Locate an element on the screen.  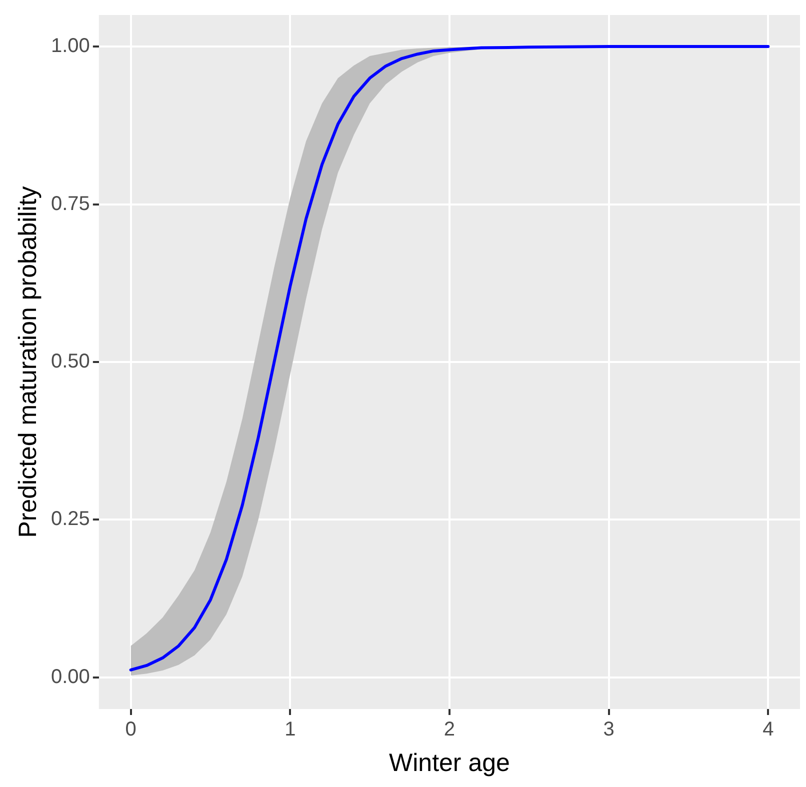
y-tick-label: 1.00 is located at coordinates (70, 46).